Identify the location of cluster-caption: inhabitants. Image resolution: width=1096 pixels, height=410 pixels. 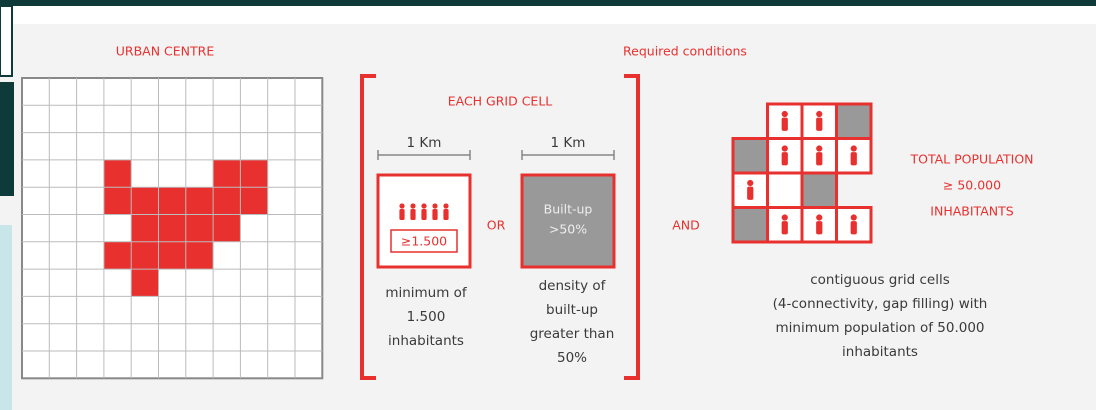
(880, 352).